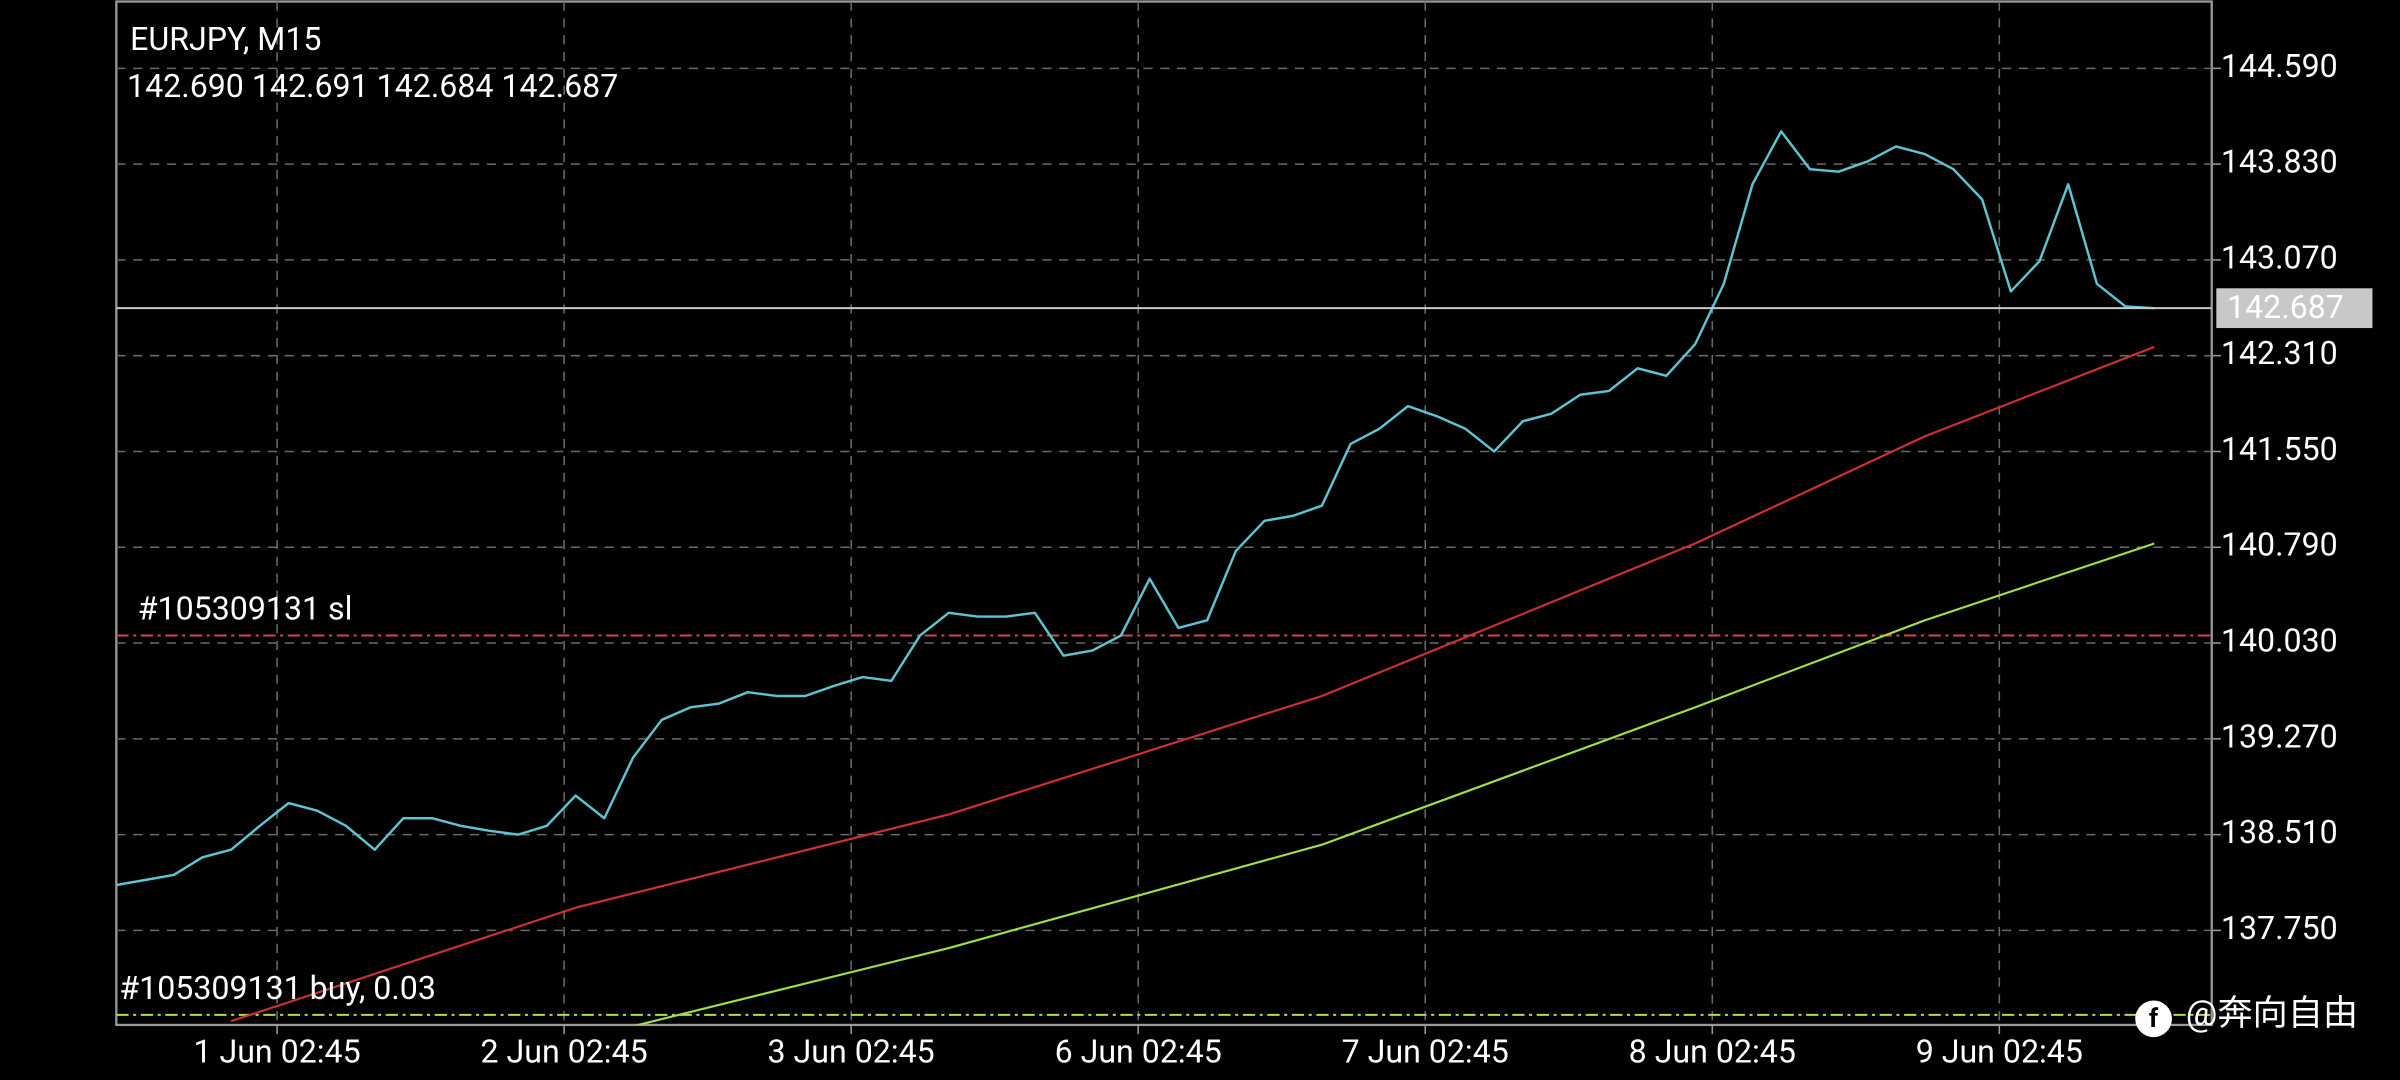 This screenshot has width=2400, height=1080. I want to click on y-tick-label: 137.750, so click(2279, 928).